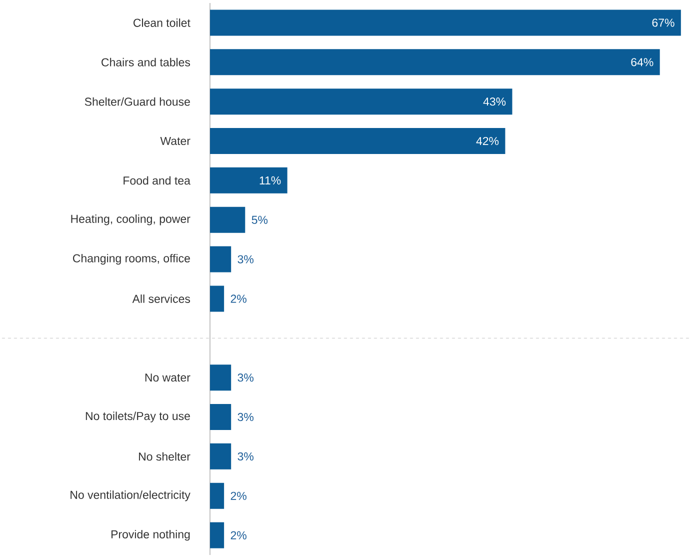  What do you see at coordinates (130, 220) in the screenshot?
I see `y-tick-label: Heating, cooling, power` at bounding box center [130, 220].